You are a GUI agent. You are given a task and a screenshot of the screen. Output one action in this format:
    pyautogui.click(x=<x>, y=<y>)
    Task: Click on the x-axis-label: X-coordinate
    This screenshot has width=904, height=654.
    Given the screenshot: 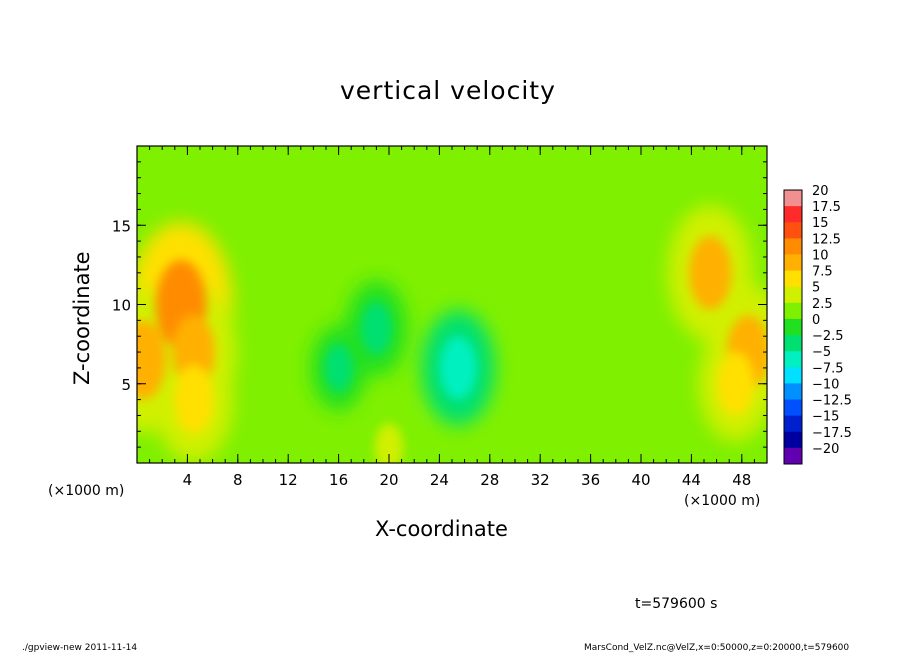 What is the action you would take?
    pyautogui.click(x=441, y=529)
    